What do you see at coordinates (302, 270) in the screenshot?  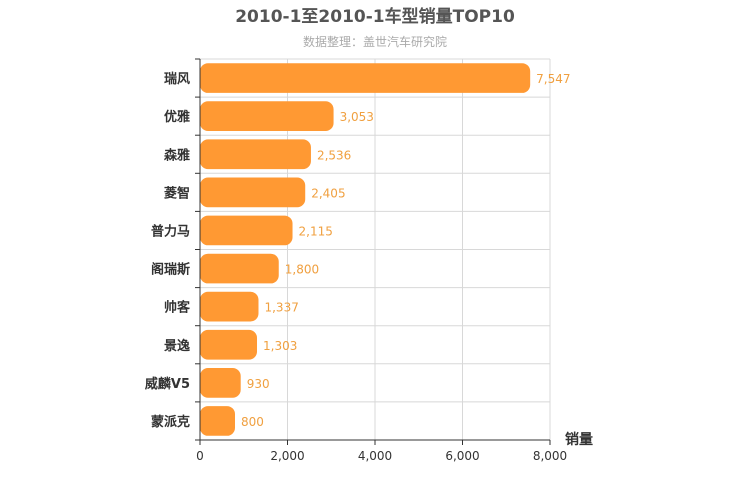 I see `value-label: 1,800` at bounding box center [302, 270].